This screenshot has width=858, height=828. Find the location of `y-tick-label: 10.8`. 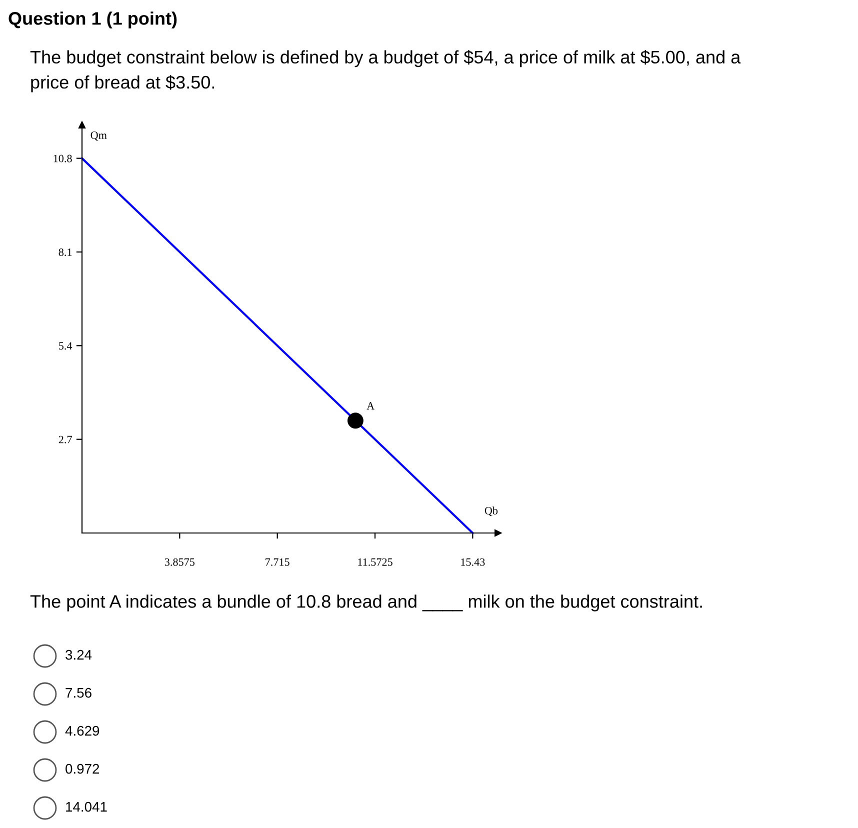

y-tick-label: 10.8 is located at coordinates (63, 158).